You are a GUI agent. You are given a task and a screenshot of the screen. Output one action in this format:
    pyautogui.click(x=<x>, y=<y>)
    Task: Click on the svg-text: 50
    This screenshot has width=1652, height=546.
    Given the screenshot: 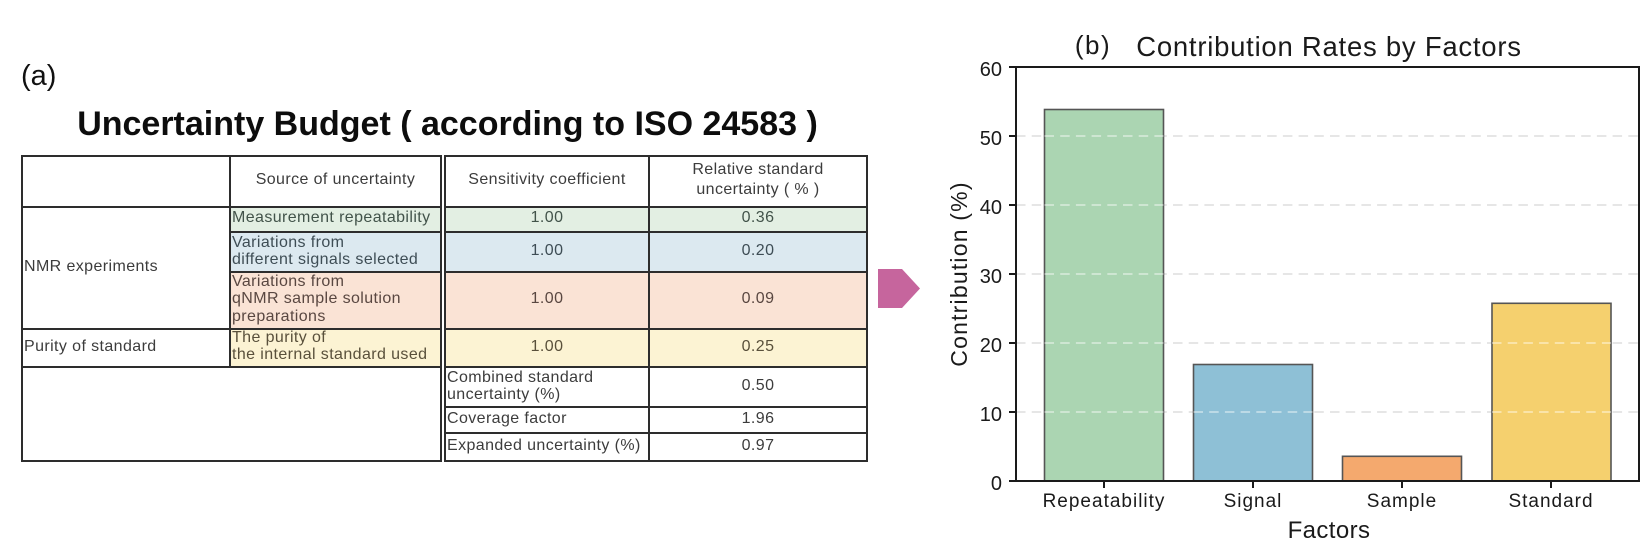 What is the action you would take?
    pyautogui.click(x=991, y=139)
    